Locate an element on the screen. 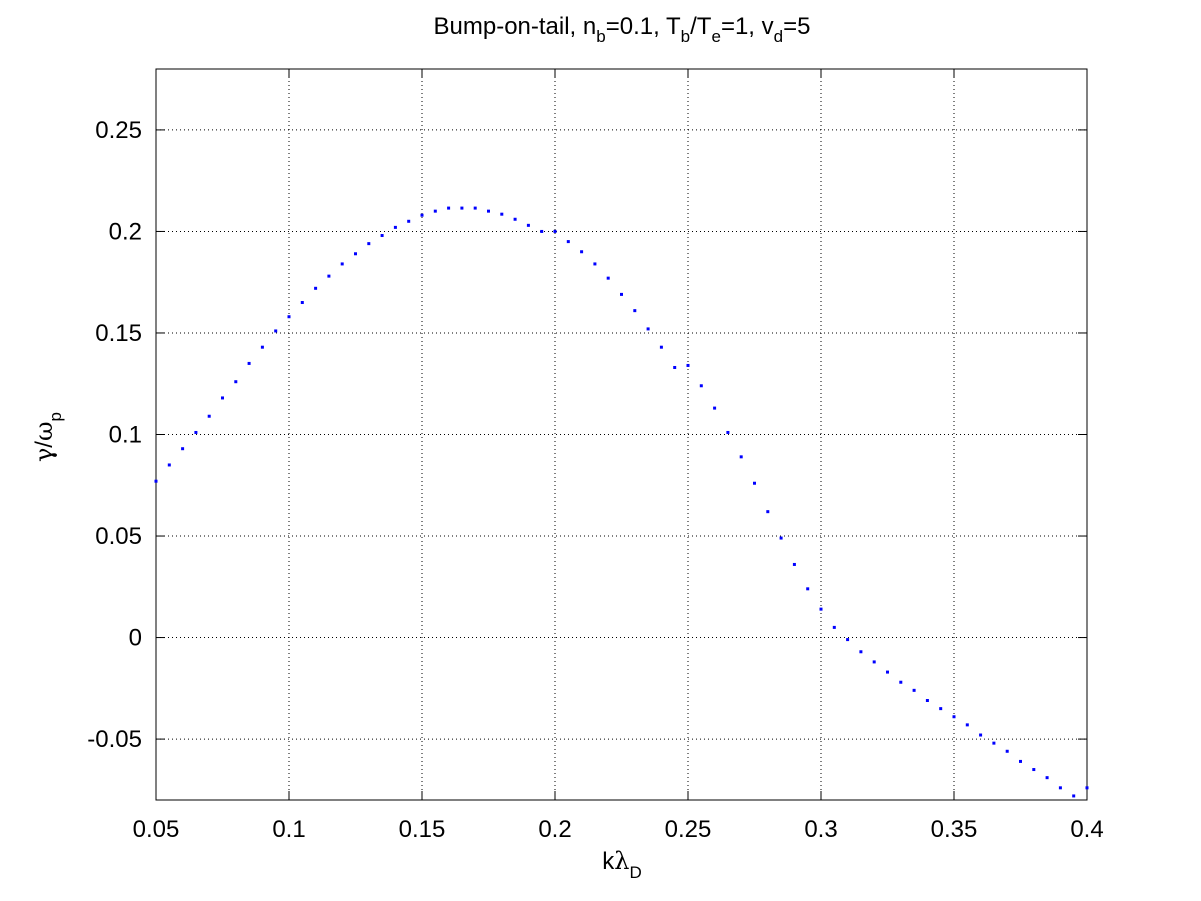 This screenshot has width=1201, height=901. x-axis-label-base: k is located at coordinates (608, 861).